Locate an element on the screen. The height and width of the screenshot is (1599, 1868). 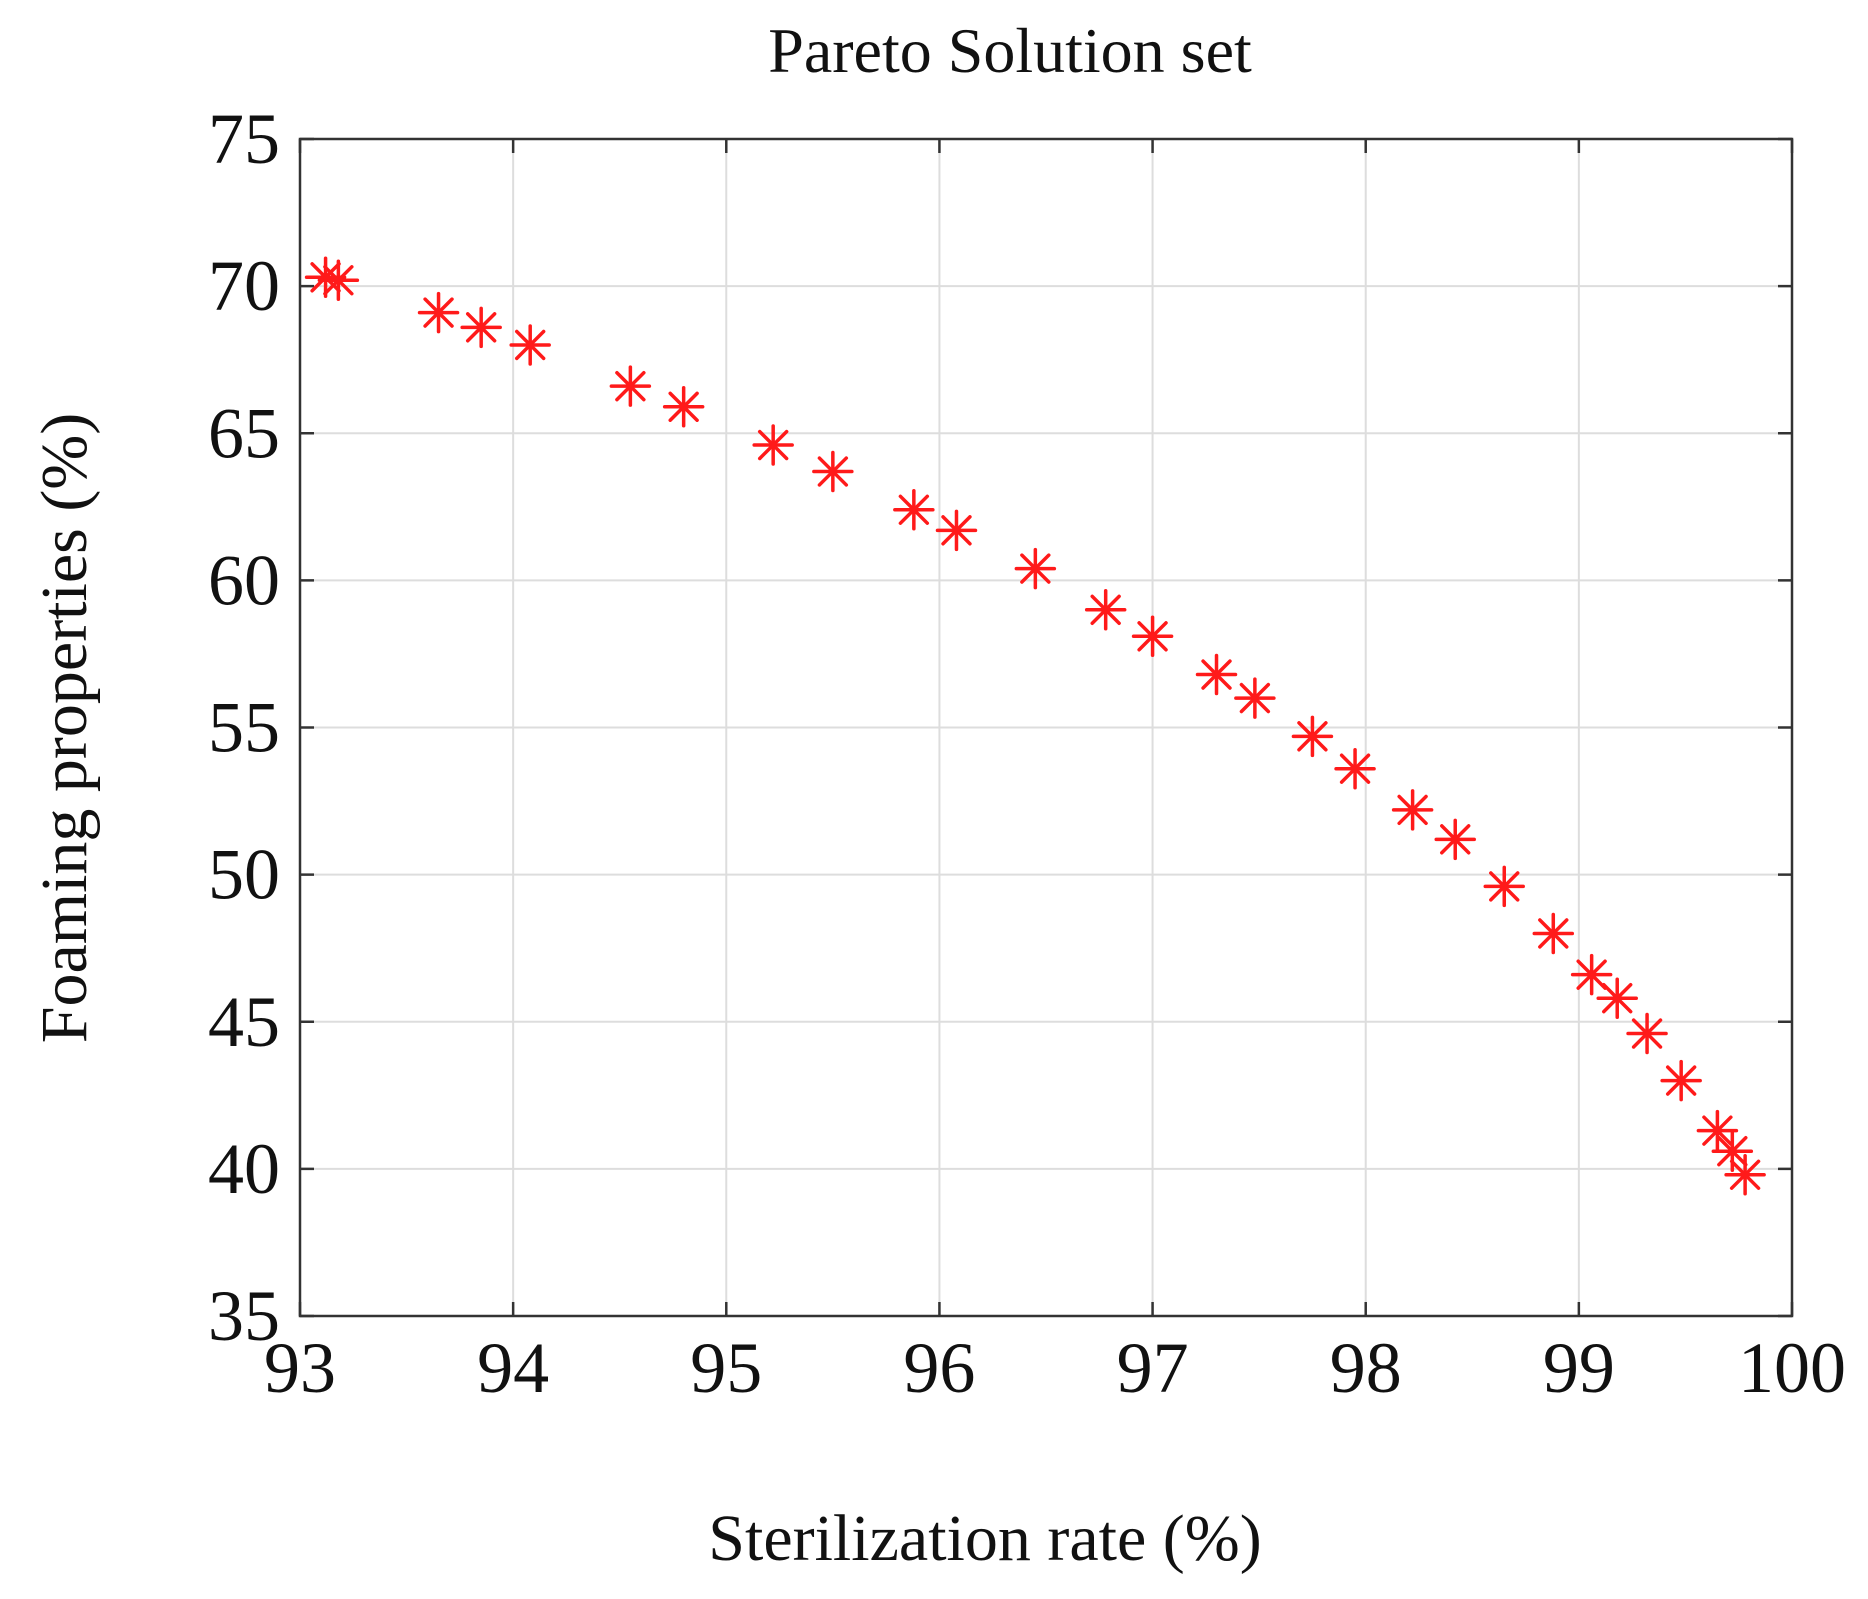
y-tick-label: 55 is located at coordinates (244, 728).